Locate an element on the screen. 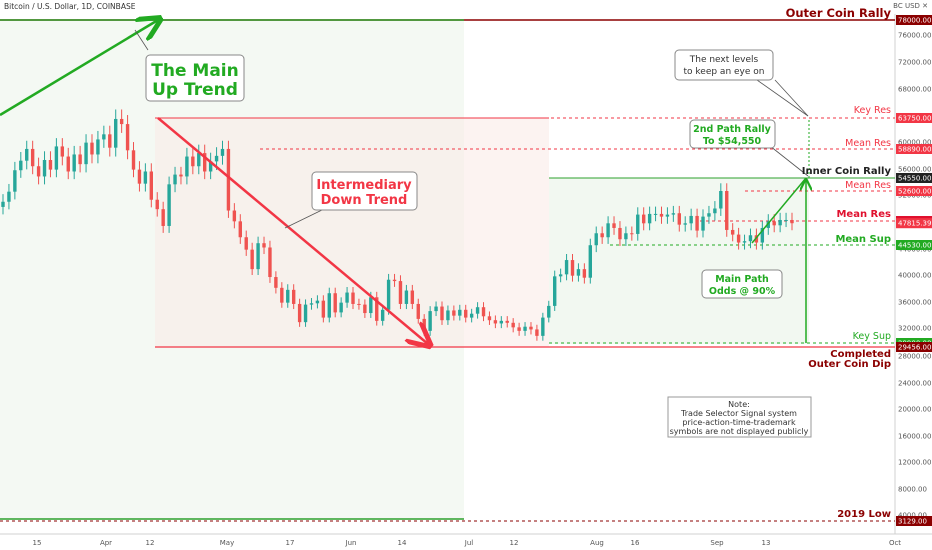 This screenshot has width=932, height=550. main-path-line1: Main Path is located at coordinates (742, 279).